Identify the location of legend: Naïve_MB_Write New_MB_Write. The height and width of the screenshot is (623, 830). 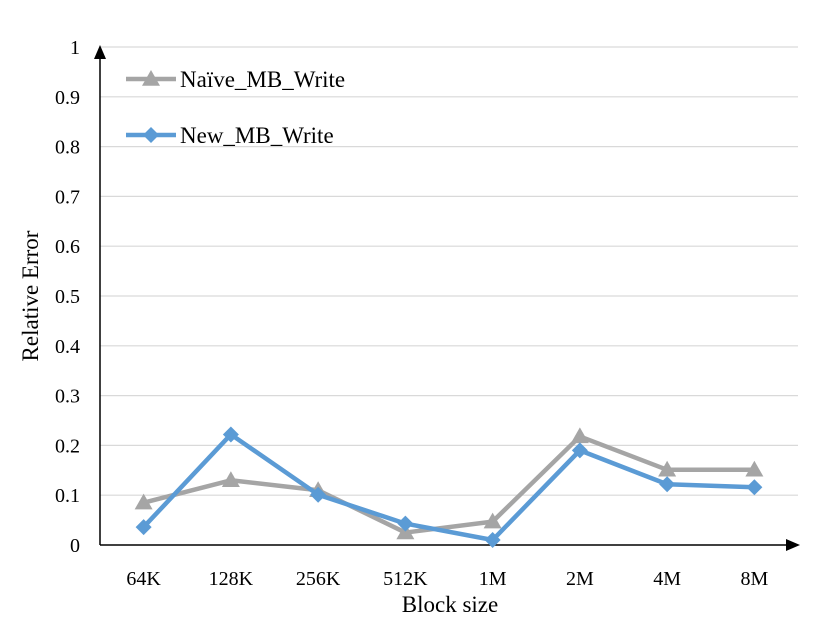
(235, 107).